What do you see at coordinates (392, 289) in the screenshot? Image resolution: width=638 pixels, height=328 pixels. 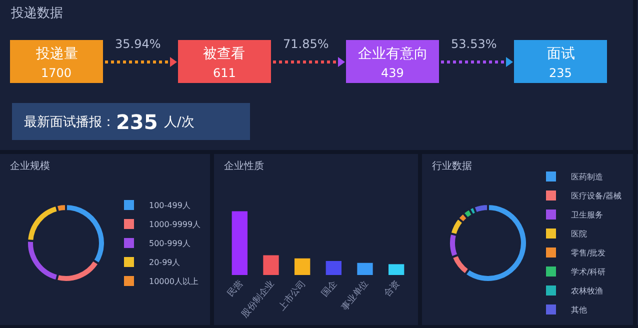 I see `x-tick-label: 合资` at bounding box center [392, 289].